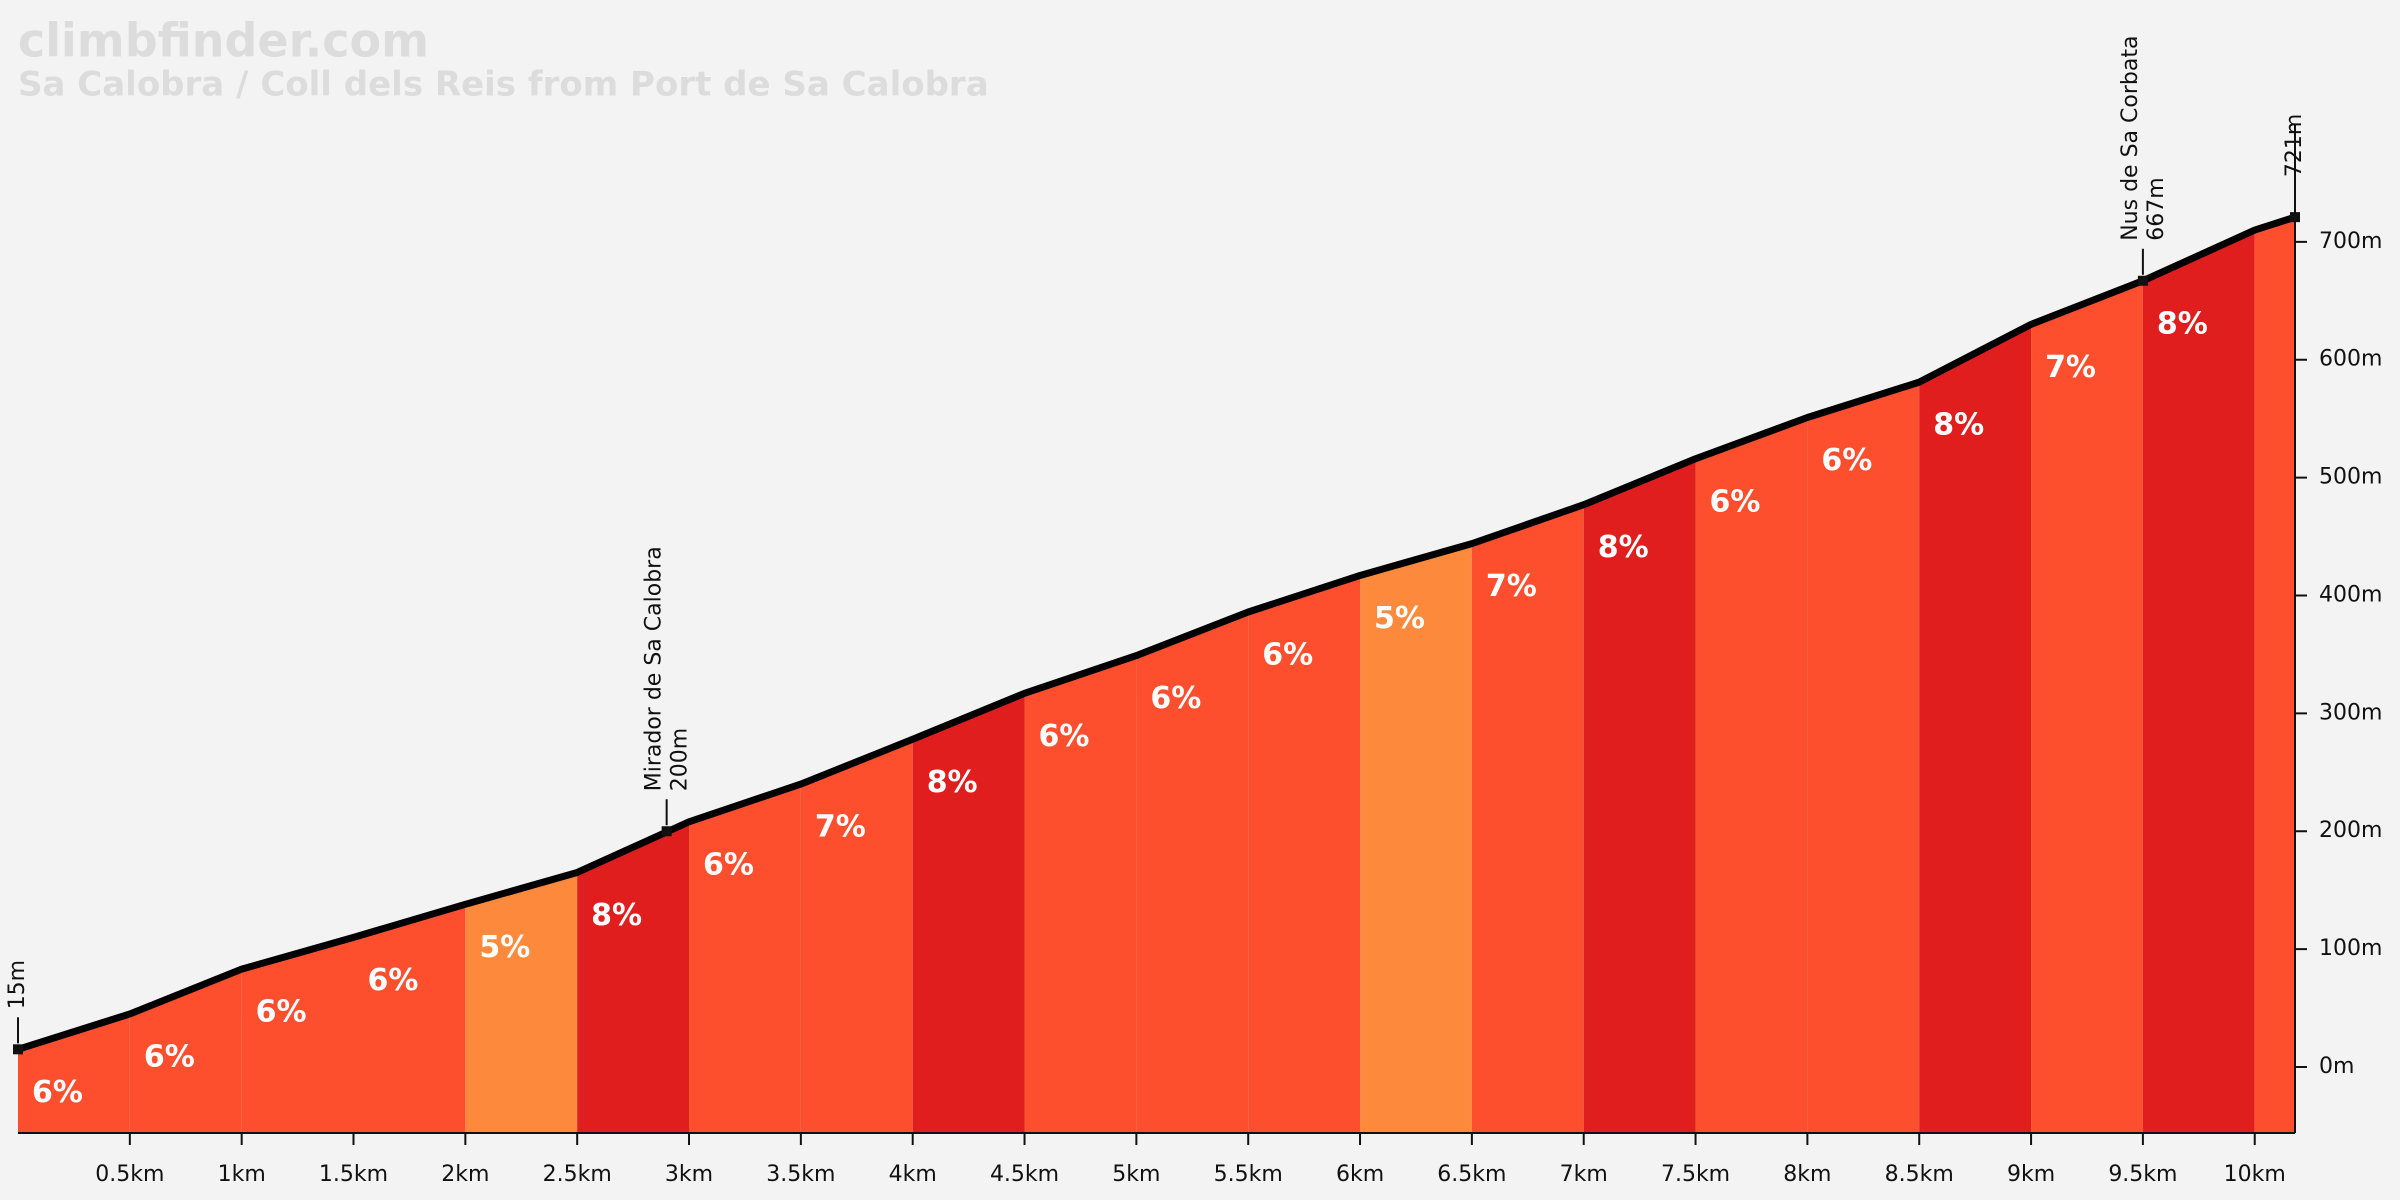 This screenshot has height=1200, width=2400. Describe the element at coordinates (1584, 1174) in the screenshot. I see `x-tick-label: 7km` at that location.